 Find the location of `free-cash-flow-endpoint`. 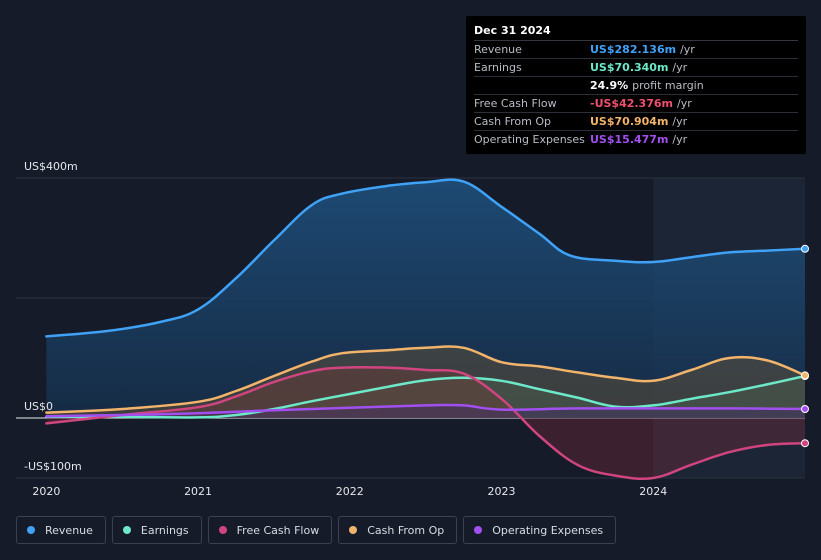

free-cash-flow-endpoint is located at coordinates (805, 443).